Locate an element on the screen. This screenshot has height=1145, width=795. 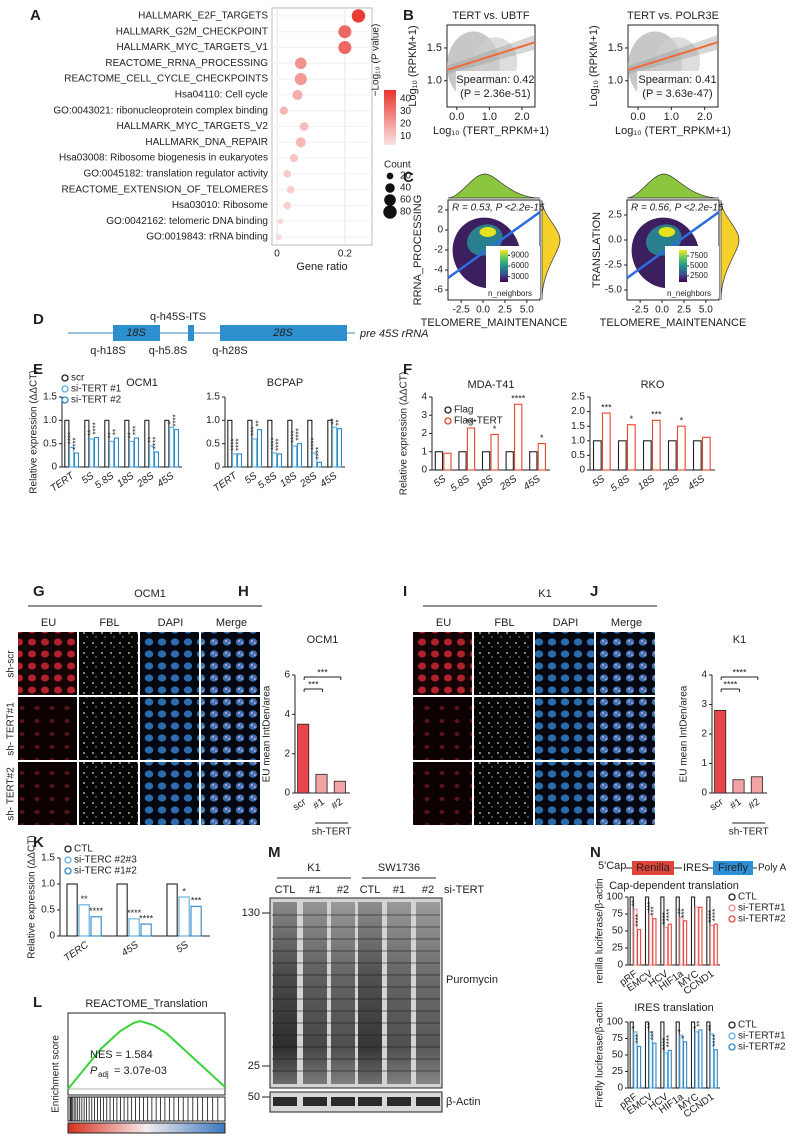
term-label: HALLMARK_MYC_TARGETS_V2 is located at coordinates (192, 126).